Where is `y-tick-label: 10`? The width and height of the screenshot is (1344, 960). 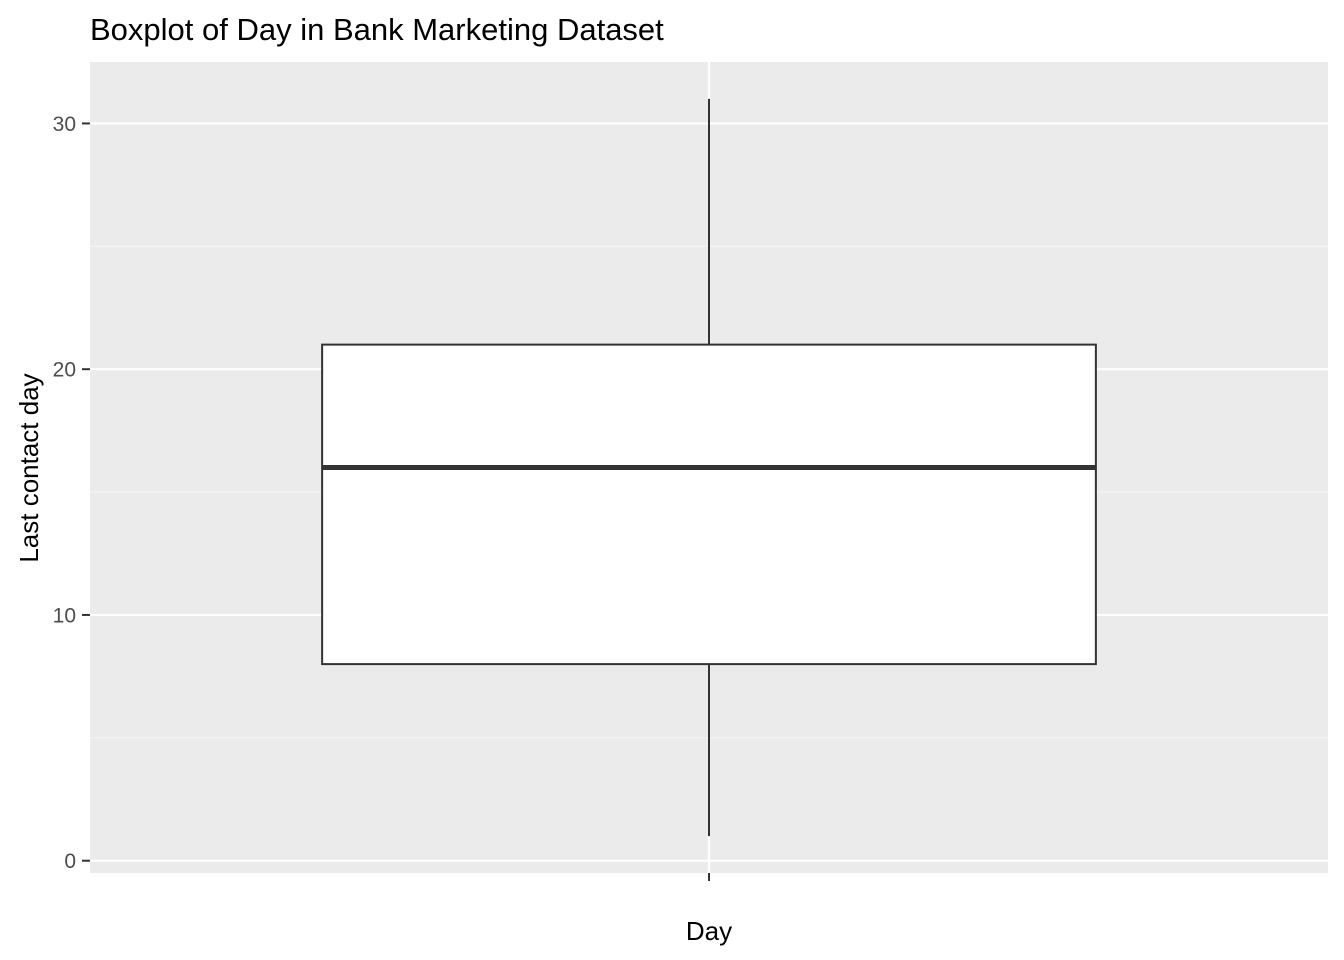 y-tick-label: 10 is located at coordinates (64, 615).